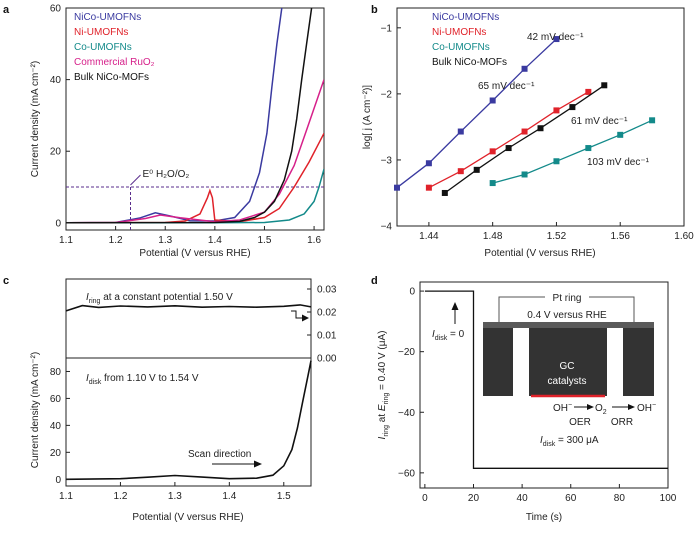  What do you see at coordinates (455, 313) in the screenshot?
I see `d-up-arrow` at bounding box center [455, 313].